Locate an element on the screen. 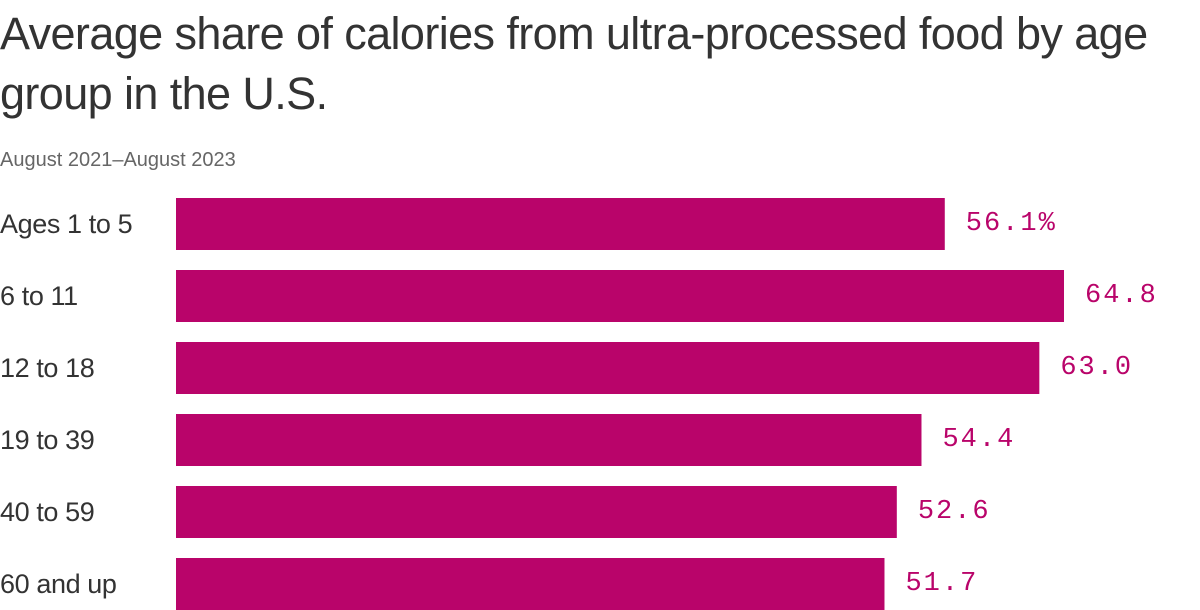 This screenshot has width=1200, height=610. value-label: 63.0 is located at coordinates (1096, 368).